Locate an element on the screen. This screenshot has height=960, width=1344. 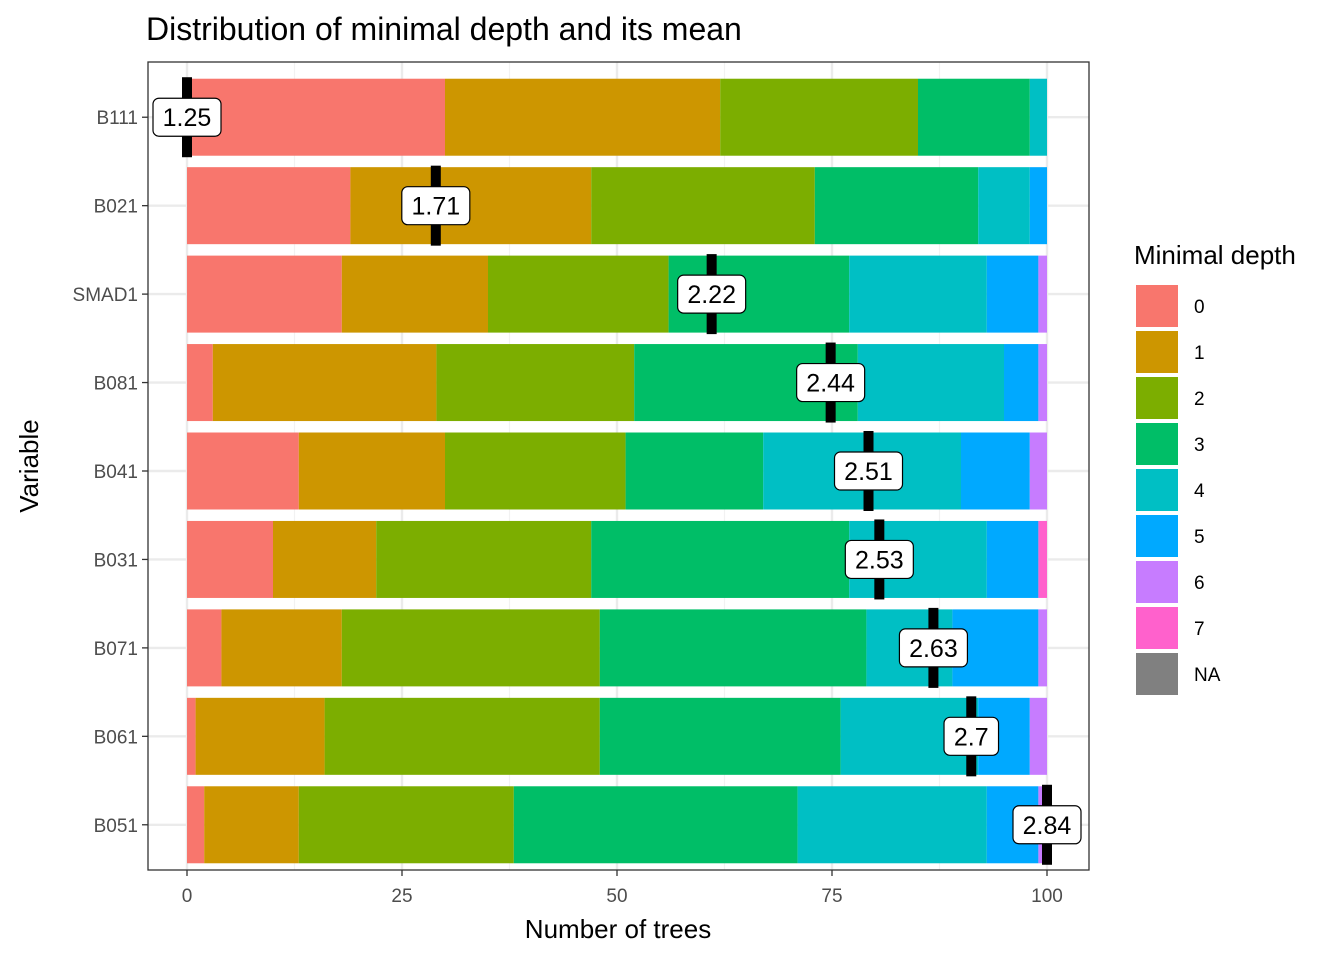
y-tick-label: B021 is located at coordinates (116, 207).